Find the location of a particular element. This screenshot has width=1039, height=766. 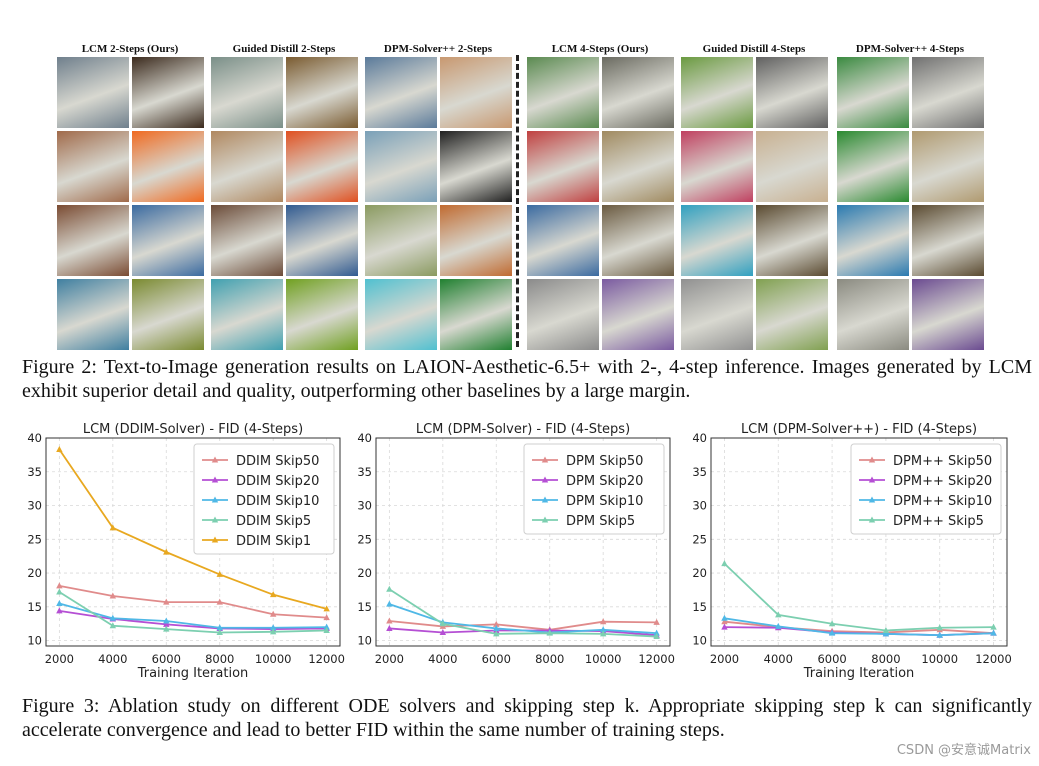

legend-label: DPM++ Skip50 is located at coordinates (942, 461).